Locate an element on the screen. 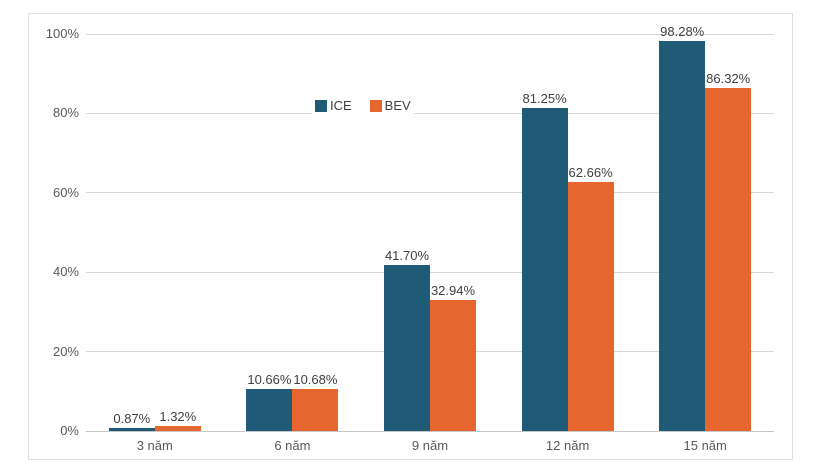 The height and width of the screenshot is (476, 818). value-label-bev-1: 1.32% is located at coordinates (178, 416).